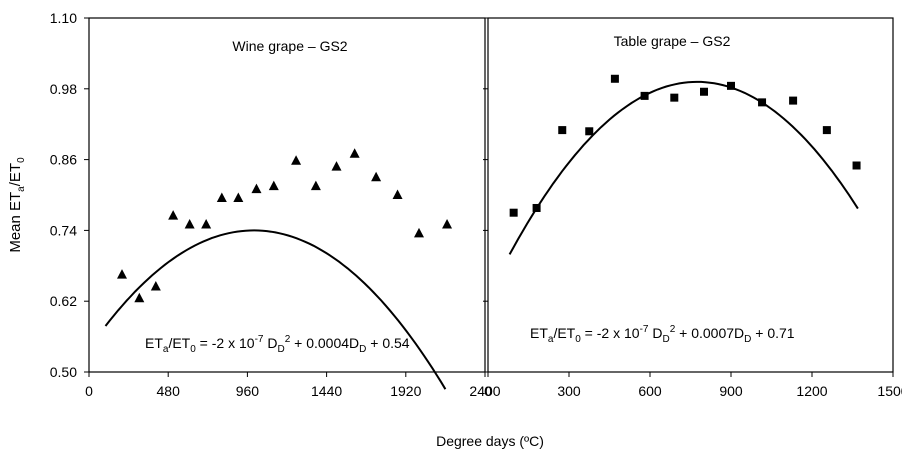 Image resolution: width=902 pixels, height=459 pixels. What do you see at coordinates (693, 391) in the screenshot?
I see `tick-labels: 0 300 600 900 1200 1500` at bounding box center [693, 391].